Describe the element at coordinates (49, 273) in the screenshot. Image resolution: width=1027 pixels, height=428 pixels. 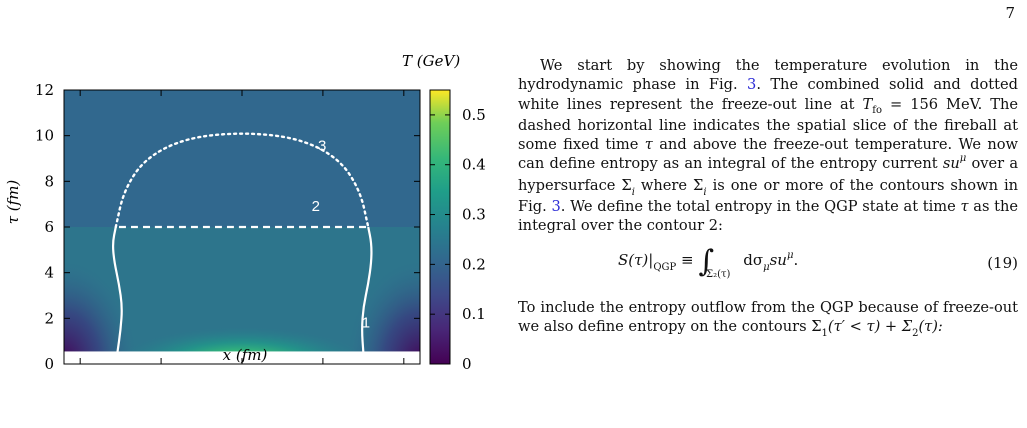
I see `y-tick-label: 4` at that location.